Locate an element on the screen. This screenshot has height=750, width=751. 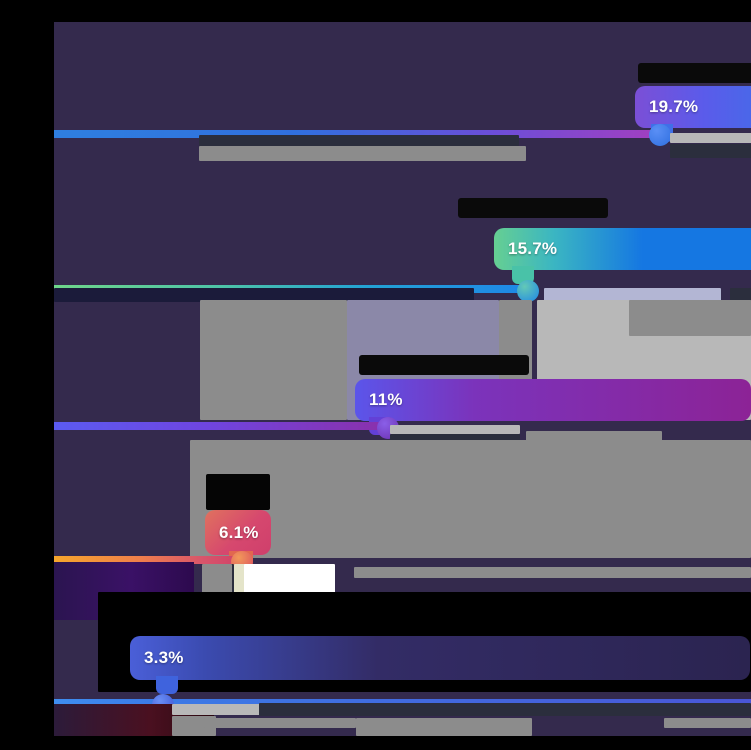
series-1-annotation is located at coordinates (694, 73).